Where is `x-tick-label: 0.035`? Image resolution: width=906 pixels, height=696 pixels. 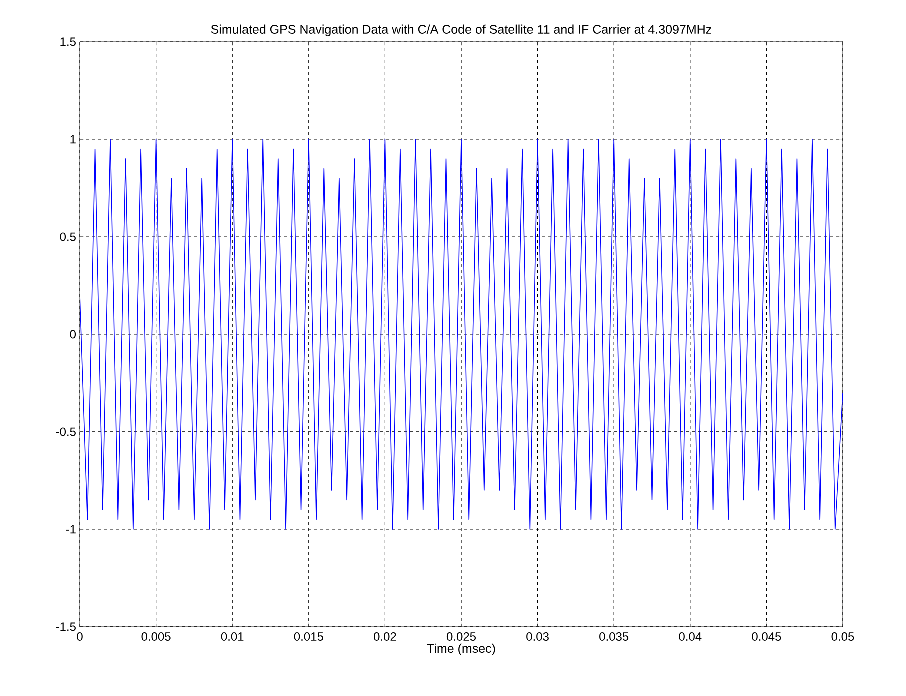
x-tick-label: 0.035 is located at coordinates (614, 637).